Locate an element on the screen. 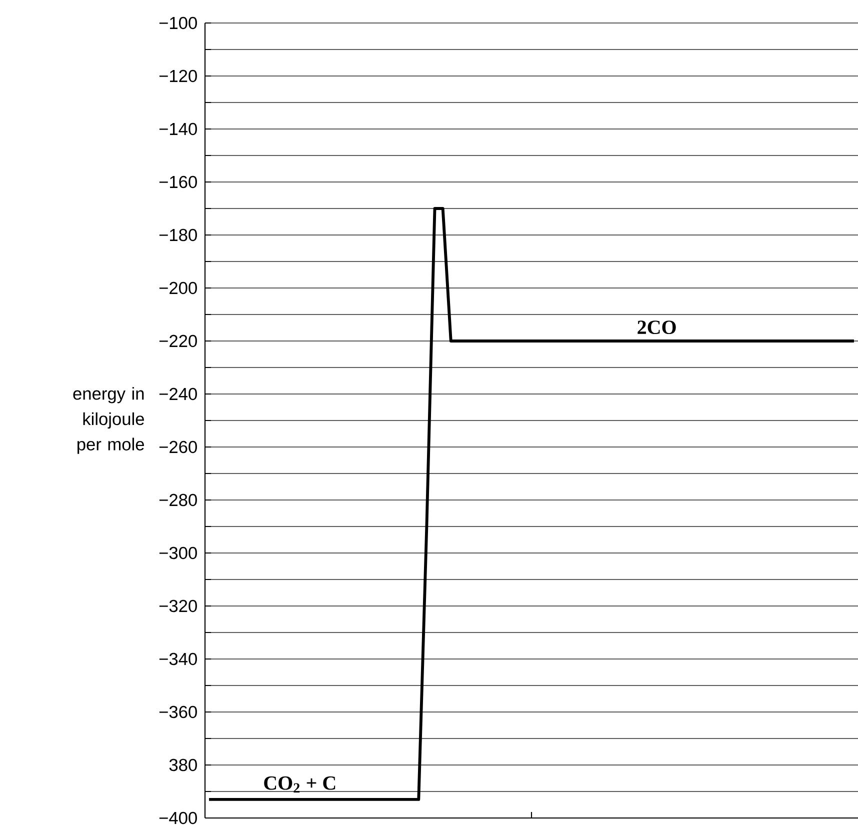 The height and width of the screenshot is (828, 858). y-tick-label: 380 is located at coordinates (183, 765).